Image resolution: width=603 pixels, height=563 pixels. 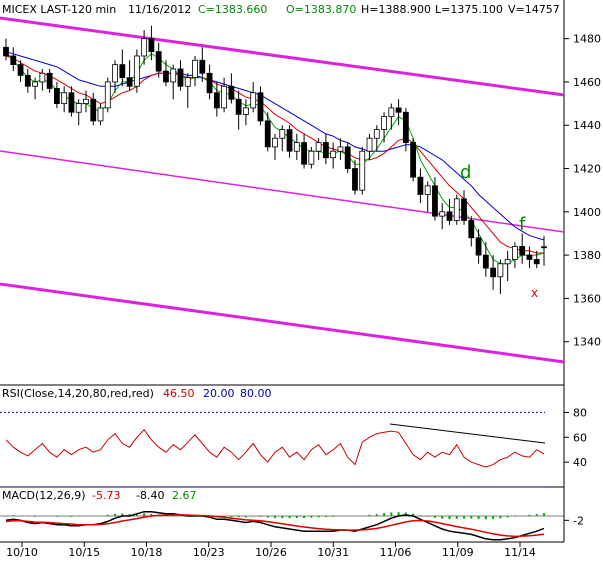 I want to click on price-y-tick-label: 1400, so click(x=587, y=212).